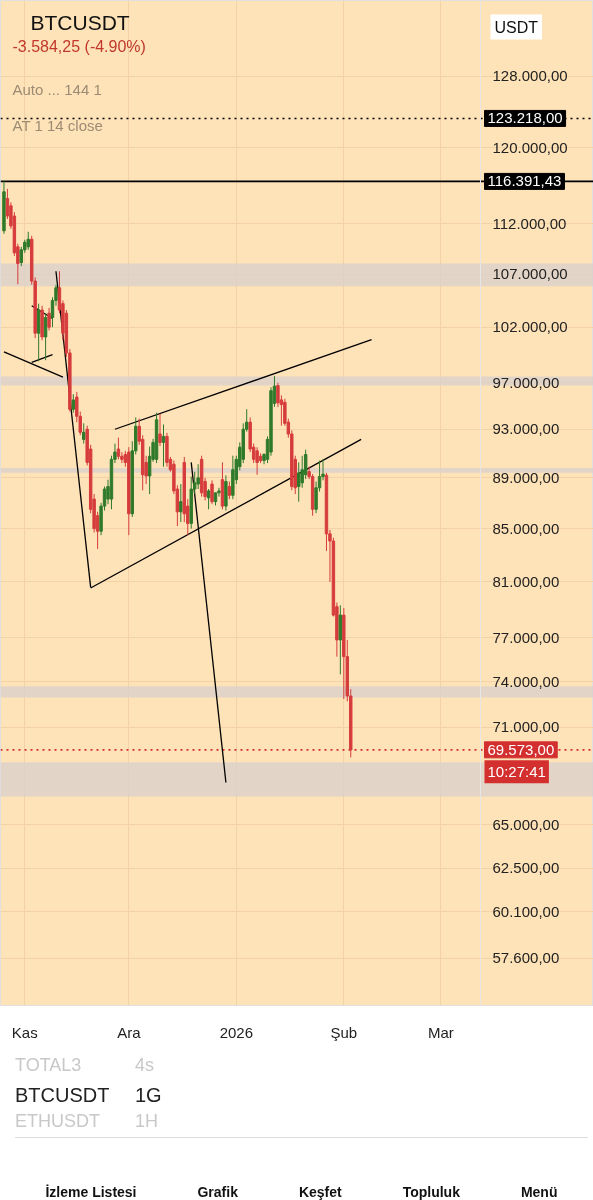 The image size is (593, 1200). Describe the element at coordinates (148, 1095) in the screenshot. I see `text: 1G` at that location.